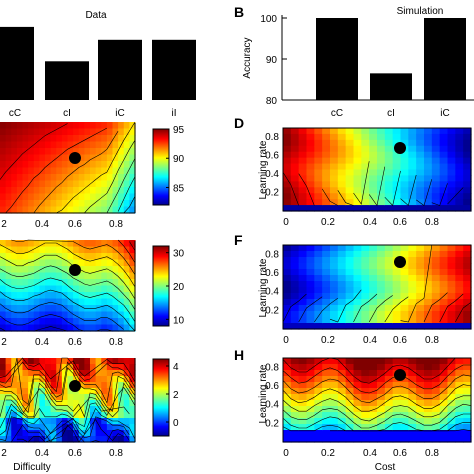 The width and height of the screenshot is (474, 474). Describe the element at coordinates (272, 156) in the screenshot. I see `y-tick: 0.6` at that location.